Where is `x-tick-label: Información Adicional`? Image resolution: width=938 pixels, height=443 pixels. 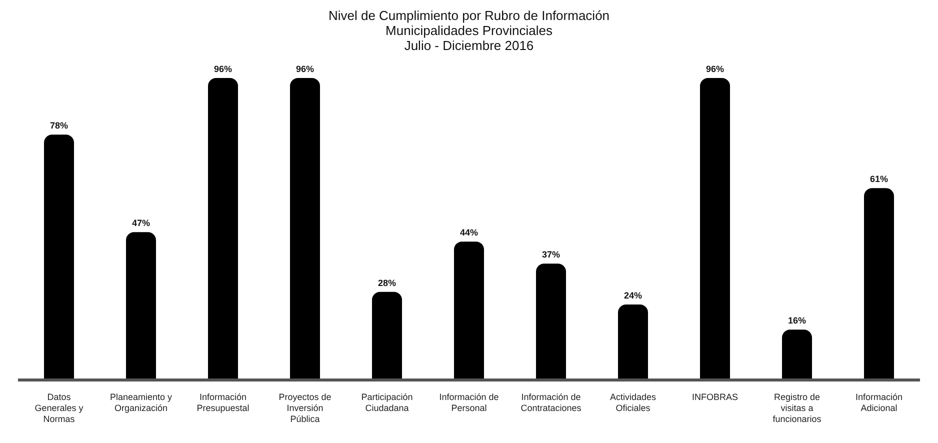
x-tick-label: Información Adicional is located at coordinates (879, 402).